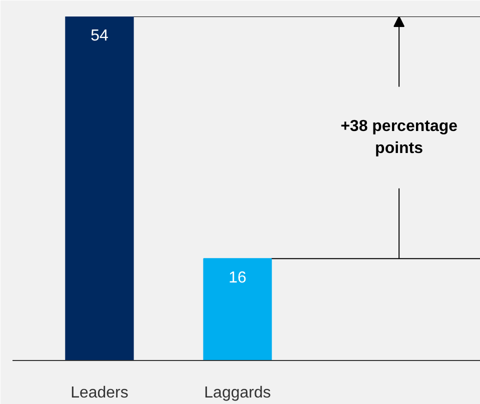  I want to click on x-tick-label: Leaders, so click(99, 393).